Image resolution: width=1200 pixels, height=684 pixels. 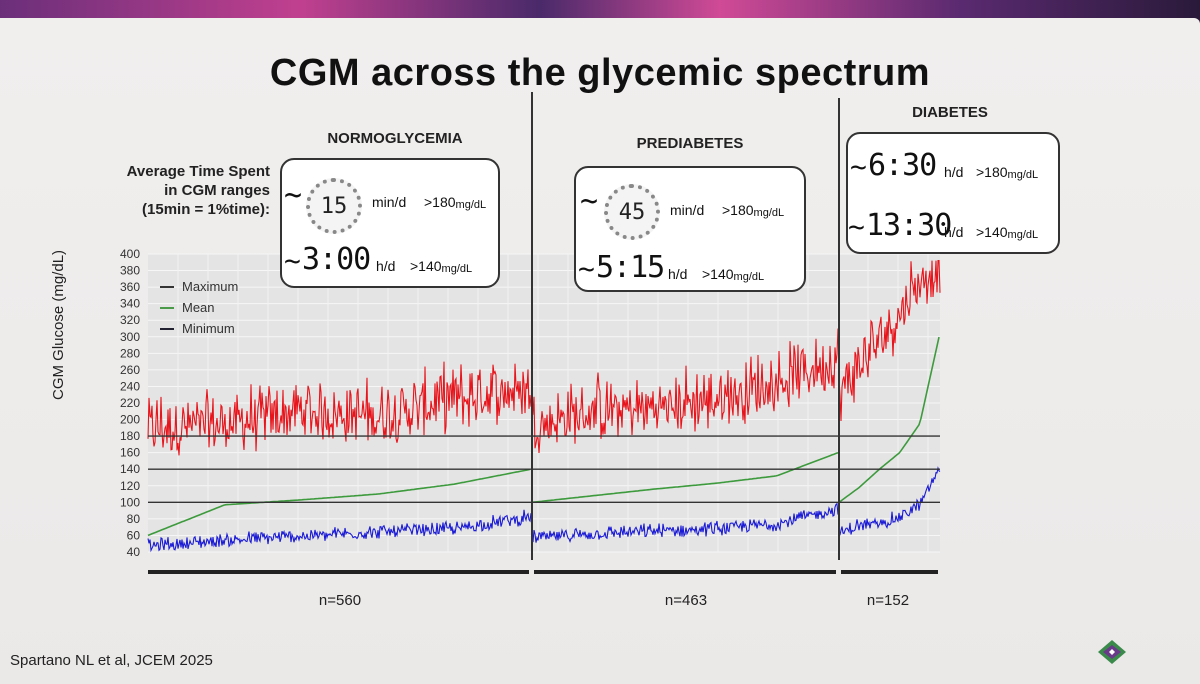 What do you see at coordinates (134, 552) in the screenshot?
I see `y-tick-40: 40` at bounding box center [134, 552].